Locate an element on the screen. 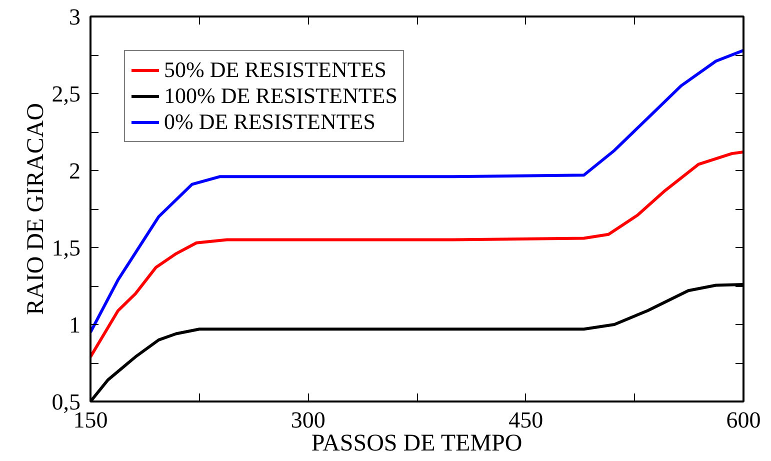 This screenshot has height=461, width=771. y-tick-label: 1 is located at coordinates (74, 325).